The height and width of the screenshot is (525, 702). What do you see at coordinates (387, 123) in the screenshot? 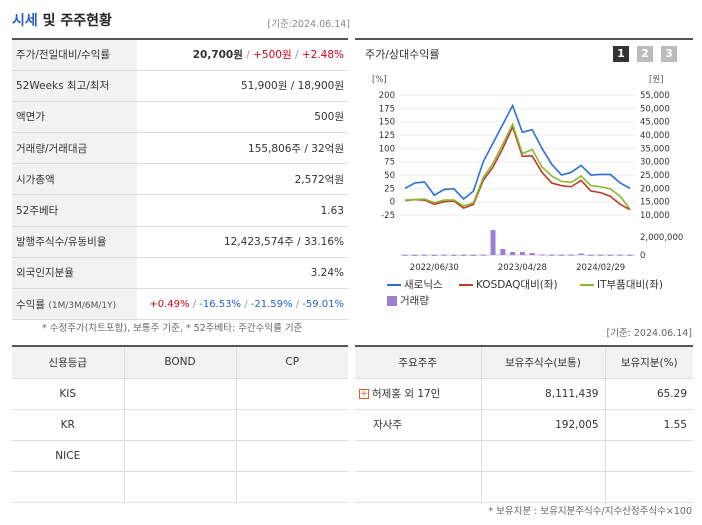
I see `y-tick-label: 150` at bounding box center [387, 123].